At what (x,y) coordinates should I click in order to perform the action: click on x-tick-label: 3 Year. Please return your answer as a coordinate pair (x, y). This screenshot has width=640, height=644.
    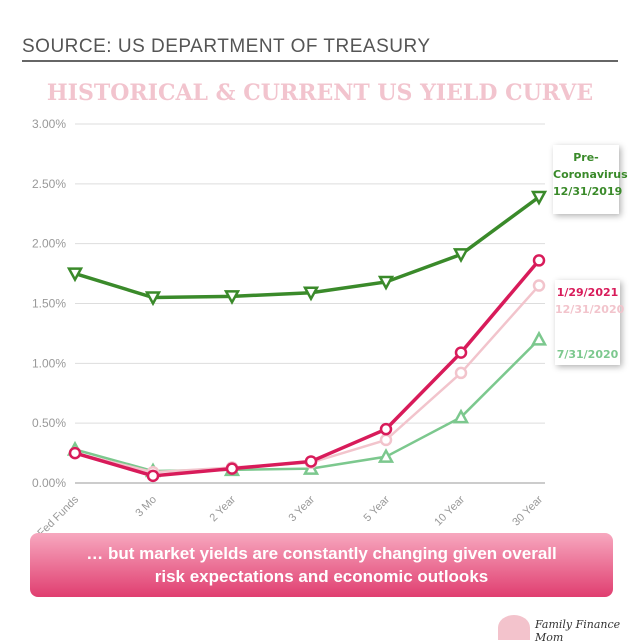
    Looking at the image, I should click on (302, 508).